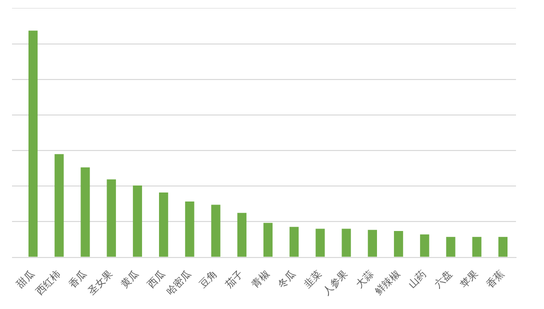 The width and height of the screenshot is (544, 309). What do you see at coordinates (495, 279) in the screenshot?
I see `x-tick-label: 香蕉` at bounding box center [495, 279].